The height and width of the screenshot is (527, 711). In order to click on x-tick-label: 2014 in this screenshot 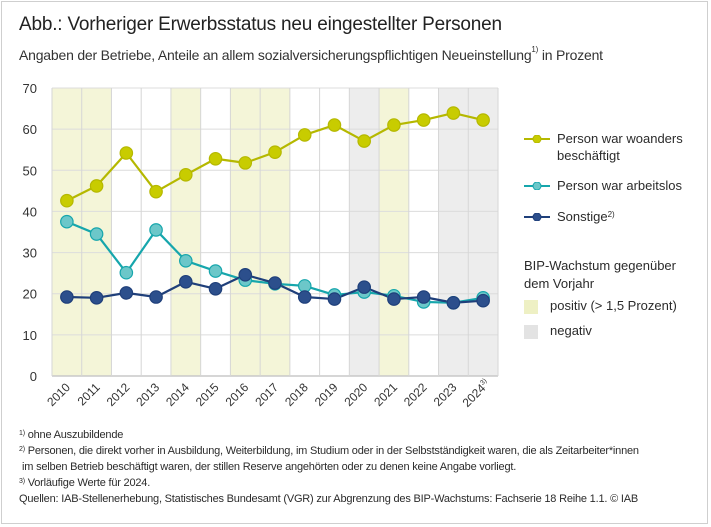, I will do `click(177, 394)`.